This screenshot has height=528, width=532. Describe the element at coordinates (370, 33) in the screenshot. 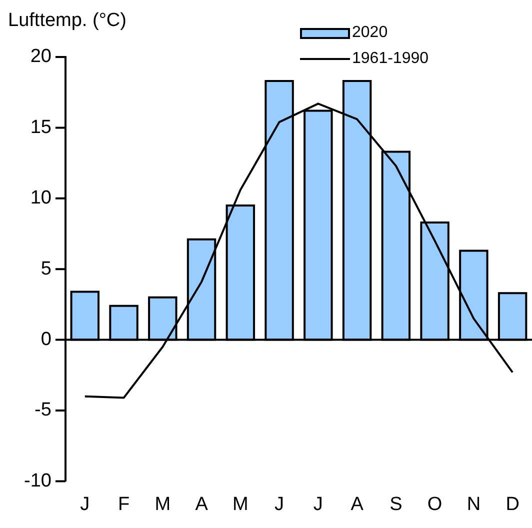

I see `legend-label: 2020` at that location.